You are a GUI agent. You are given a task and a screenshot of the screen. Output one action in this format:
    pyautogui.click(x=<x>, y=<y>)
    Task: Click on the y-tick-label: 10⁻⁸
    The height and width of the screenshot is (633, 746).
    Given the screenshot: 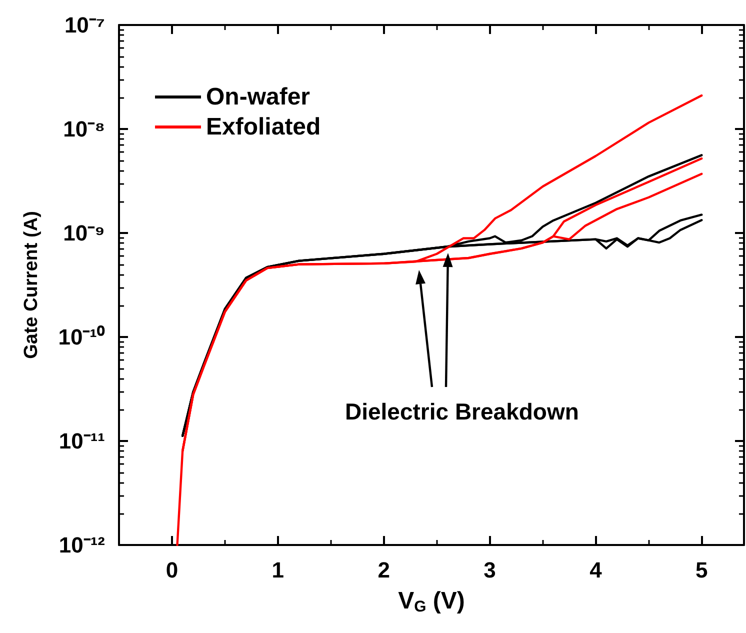 What is the action you would take?
    pyautogui.click(x=84, y=129)
    